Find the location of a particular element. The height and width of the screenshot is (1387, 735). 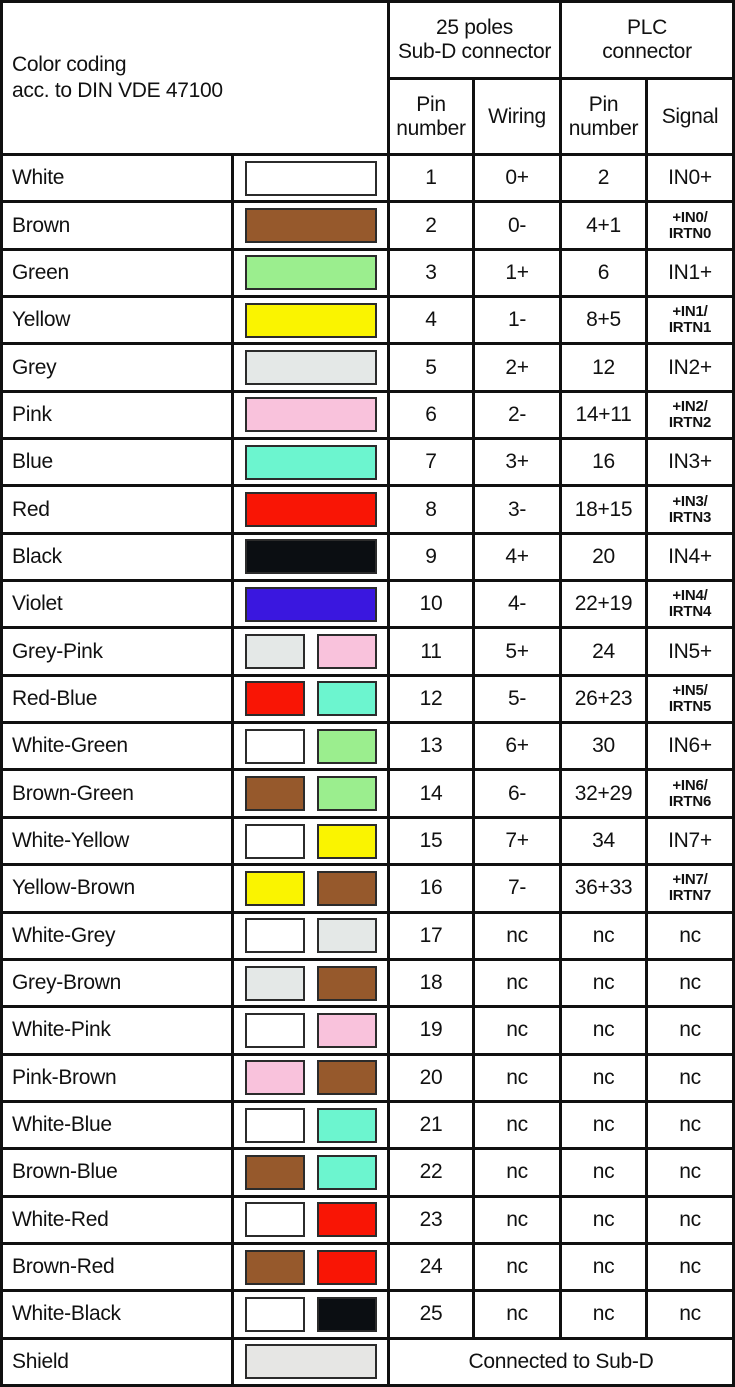

shield-note: Connected to Sub-D is located at coordinates (561, 1361).